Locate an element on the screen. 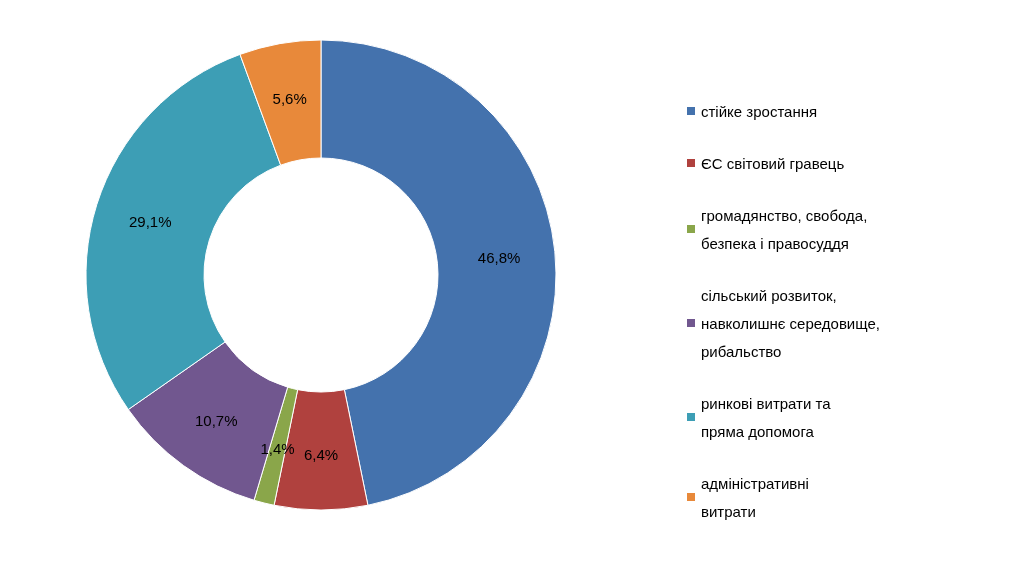 This screenshot has width=1022, height=569. legend-label: адміністративні витрати is located at coordinates (757, 497).